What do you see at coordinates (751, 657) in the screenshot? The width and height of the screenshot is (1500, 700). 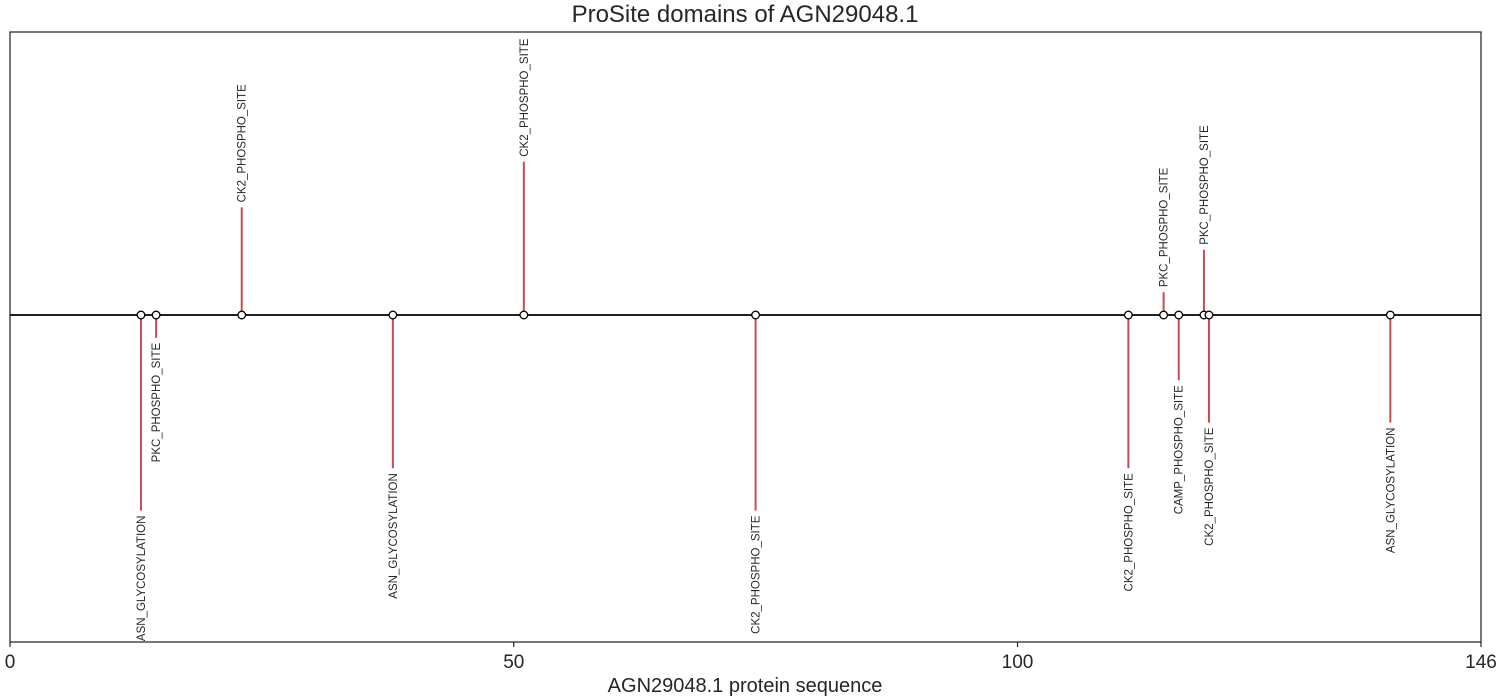 I see `x-axis: 0 50 100 146` at bounding box center [751, 657].